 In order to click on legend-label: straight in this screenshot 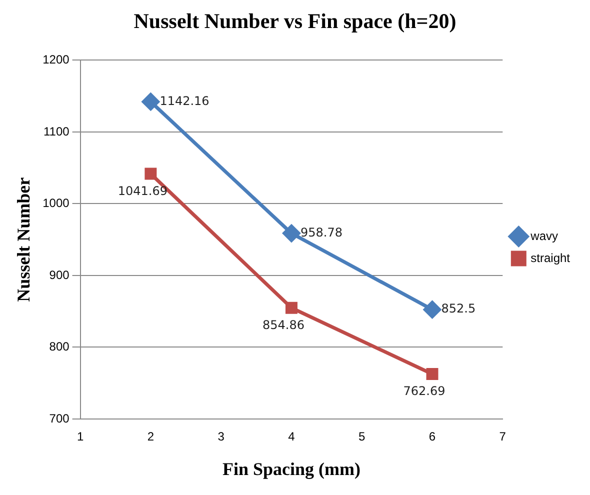, I will do `click(550, 257)`.